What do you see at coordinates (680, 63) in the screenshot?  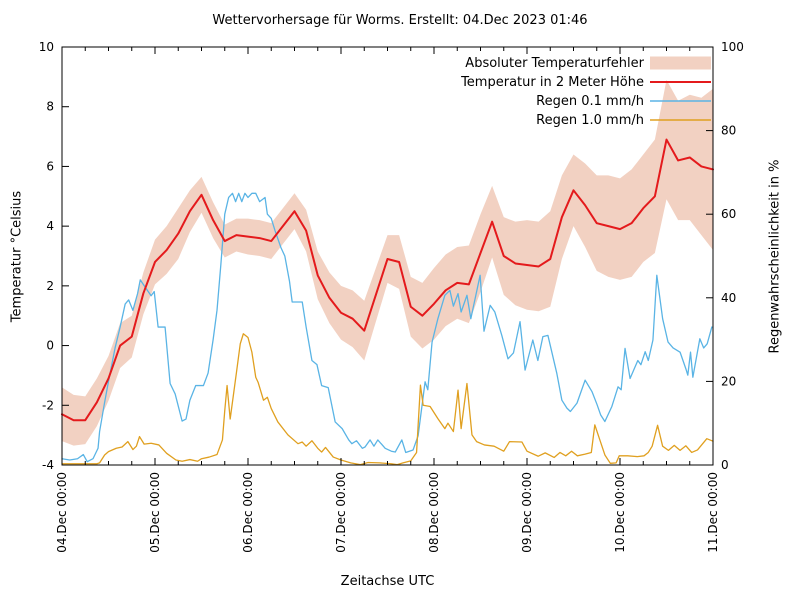 I see `legend-swatch-band` at bounding box center [680, 63].